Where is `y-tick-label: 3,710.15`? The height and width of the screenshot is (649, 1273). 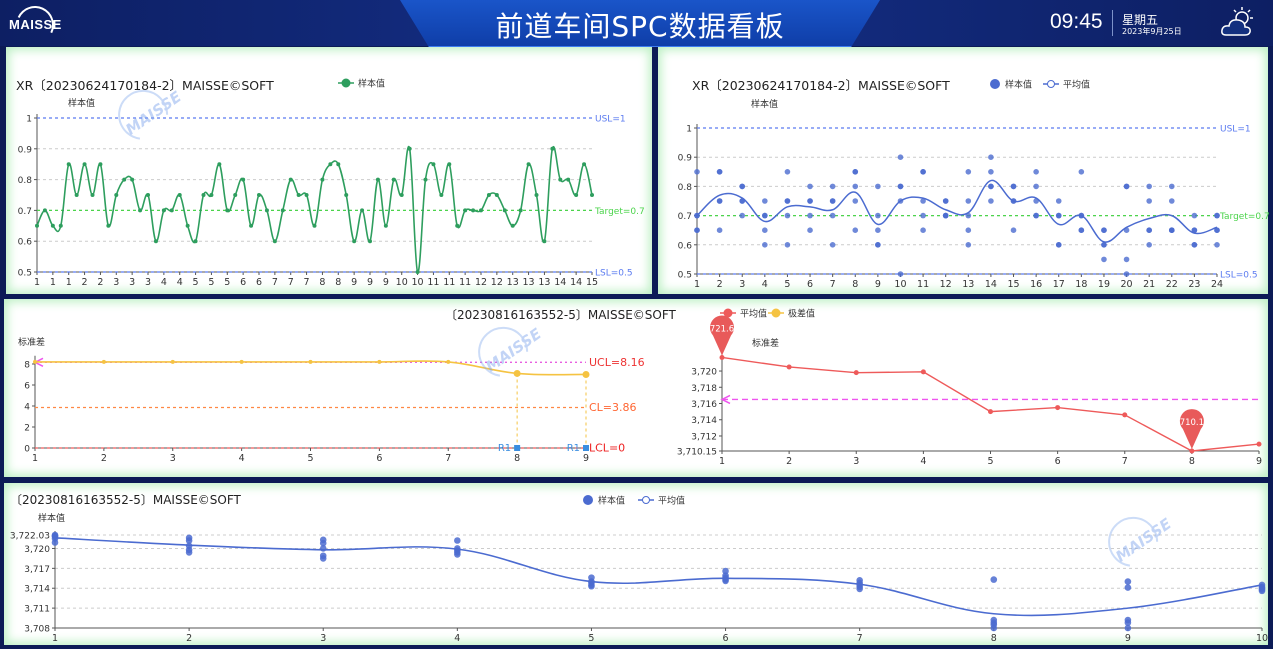
y-tick-label: 3,710.15 is located at coordinates (697, 453).